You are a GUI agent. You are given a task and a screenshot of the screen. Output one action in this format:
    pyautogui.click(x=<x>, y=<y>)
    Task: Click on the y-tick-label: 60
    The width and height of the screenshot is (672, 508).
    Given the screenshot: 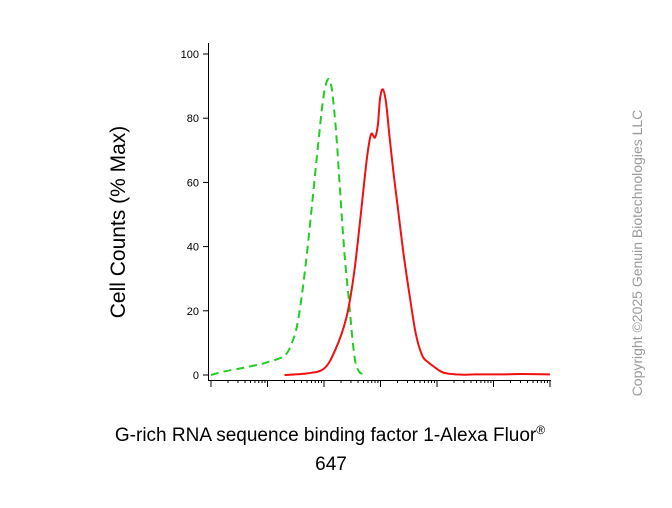 What is the action you would take?
    pyautogui.click(x=193, y=183)
    